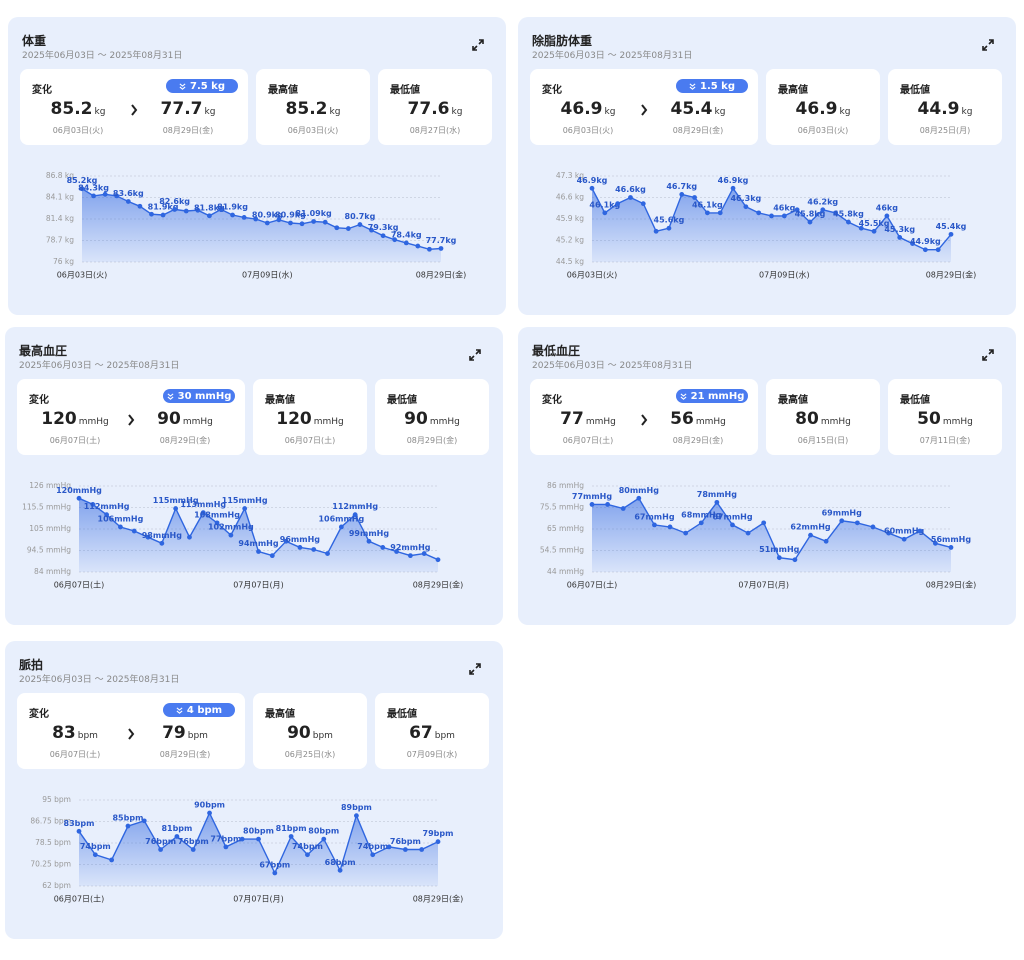 The image size is (1024, 960). What do you see at coordinates (570, 261) in the screenshot?
I see `y-tick-label: 44.5 kg` at bounding box center [570, 261].